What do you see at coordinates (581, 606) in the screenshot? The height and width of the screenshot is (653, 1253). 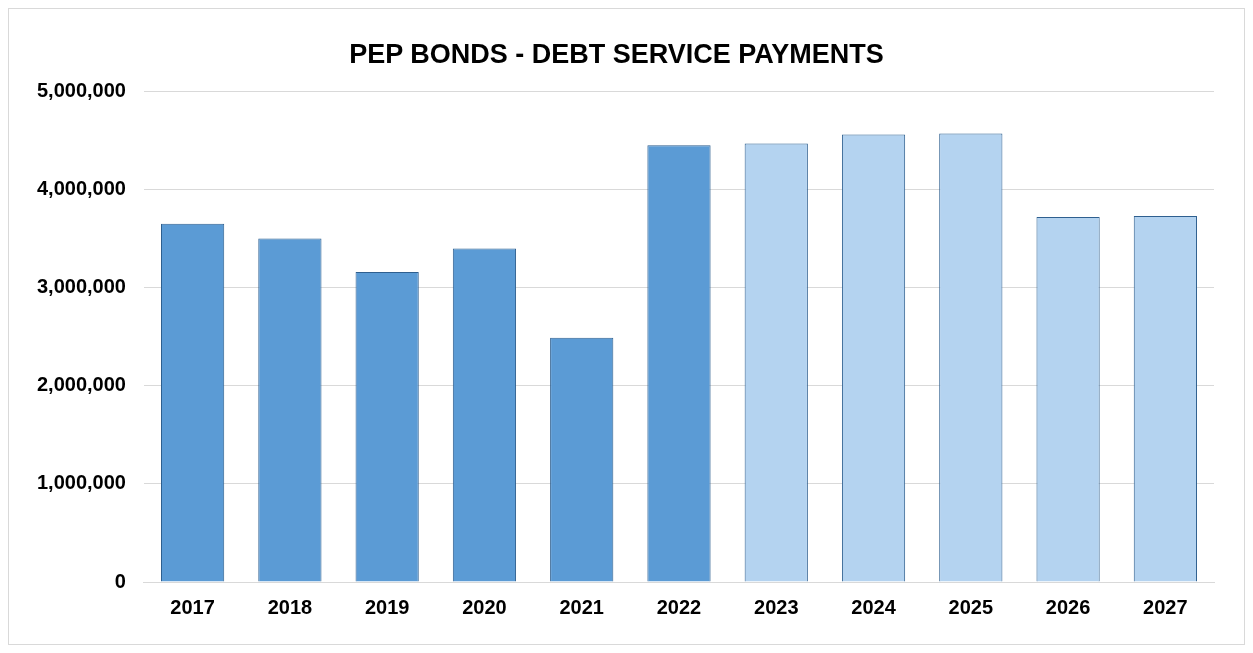 I see `x-tick-label: 2021` at bounding box center [581, 606].